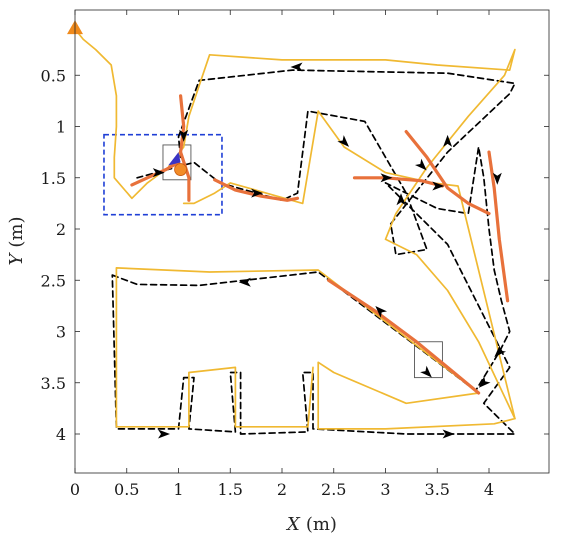 The image size is (568, 541). Describe the element at coordinates (53, 383) in the screenshot. I see `y-tick-label: 3.5` at that location.